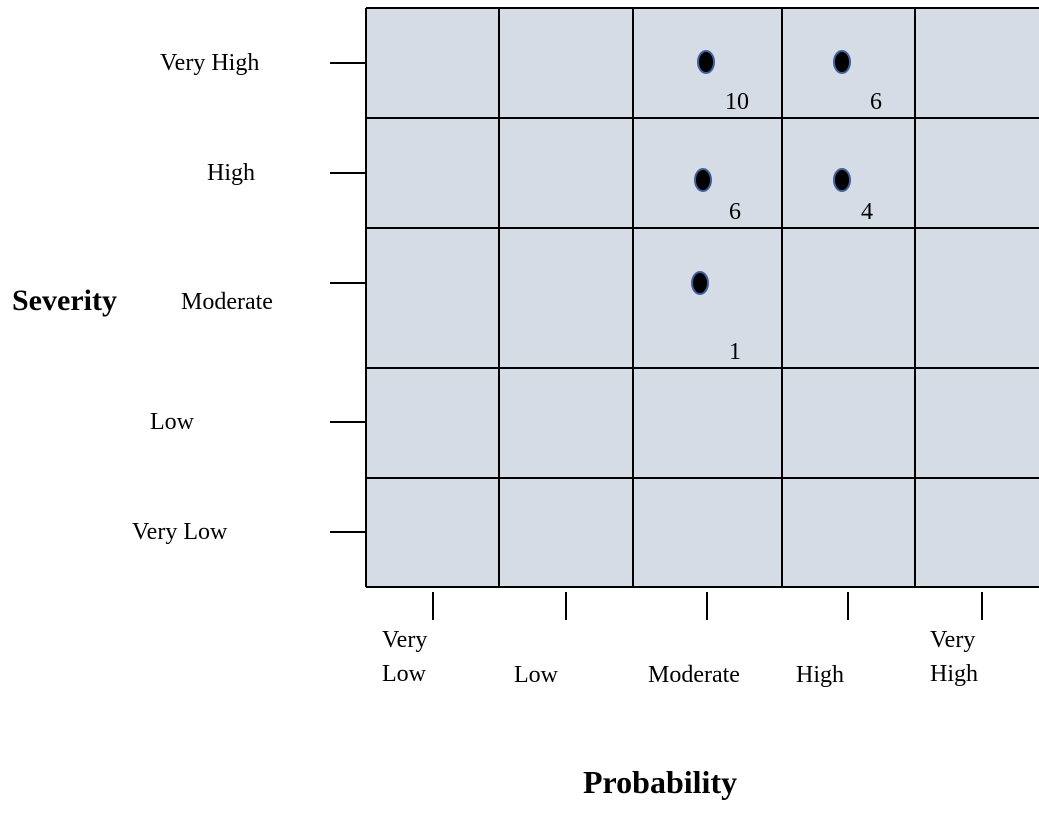 This screenshot has width=1039, height=831. What do you see at coordinates (536, 675) in the screenshot?
I see `x-label: Low` at bounding box center [536, 675].